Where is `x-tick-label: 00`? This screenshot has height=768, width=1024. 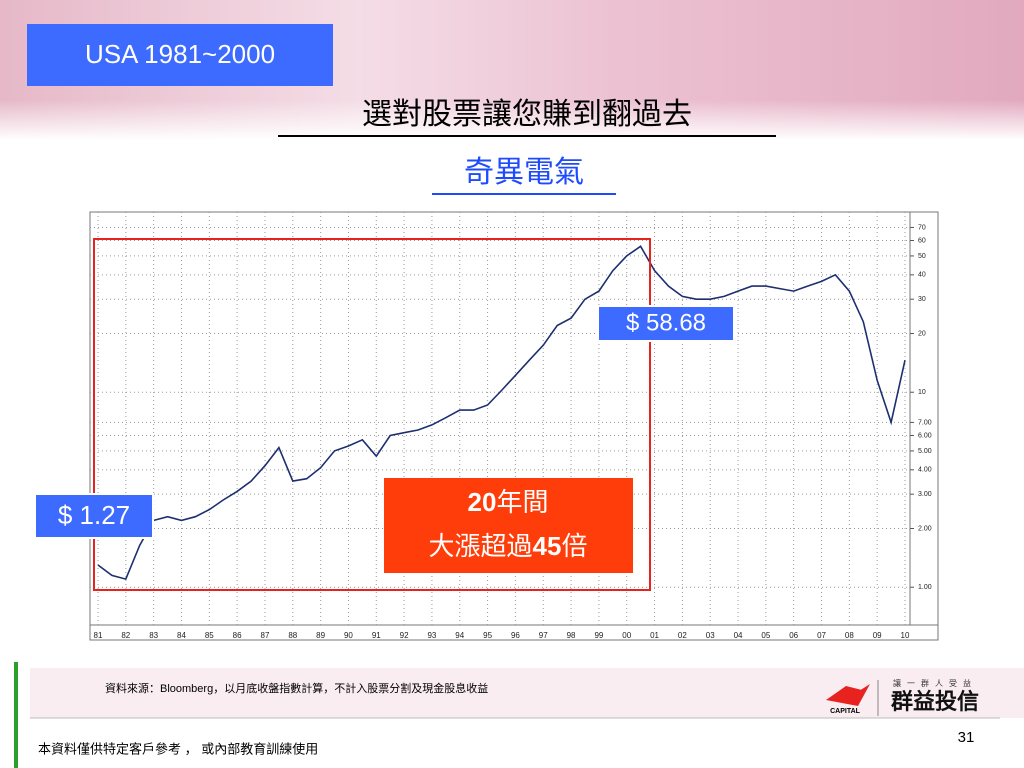 x-tick-label: 00 is located at coordinates (626, 635).